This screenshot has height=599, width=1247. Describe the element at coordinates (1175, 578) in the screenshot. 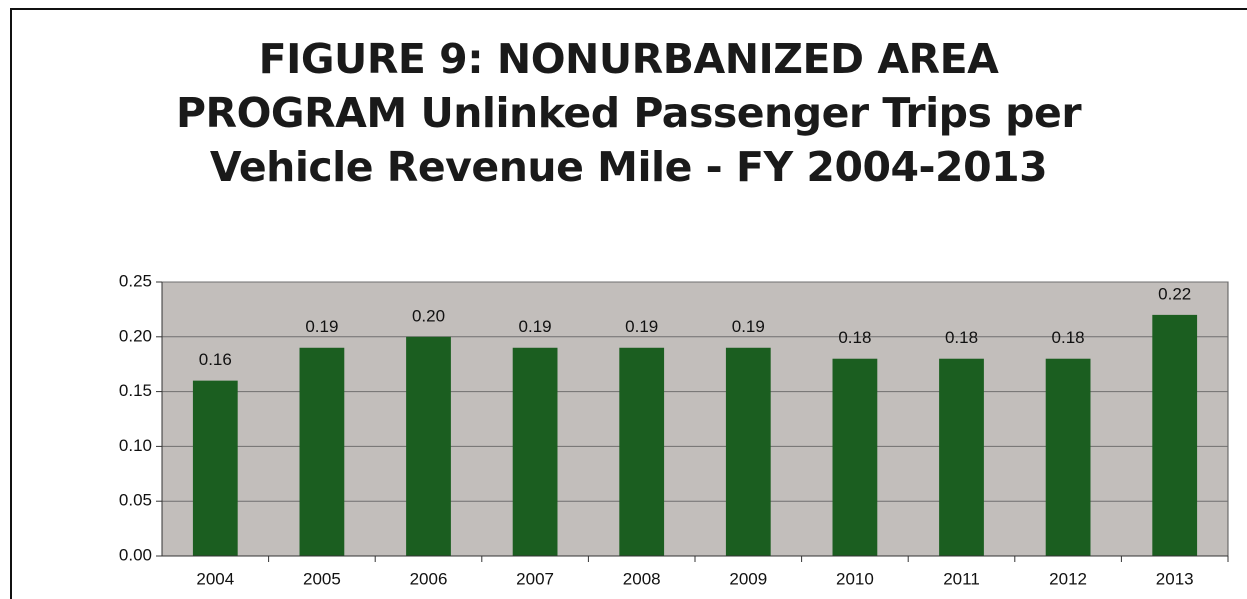

I see `x-tick-label: 2013` at that location.